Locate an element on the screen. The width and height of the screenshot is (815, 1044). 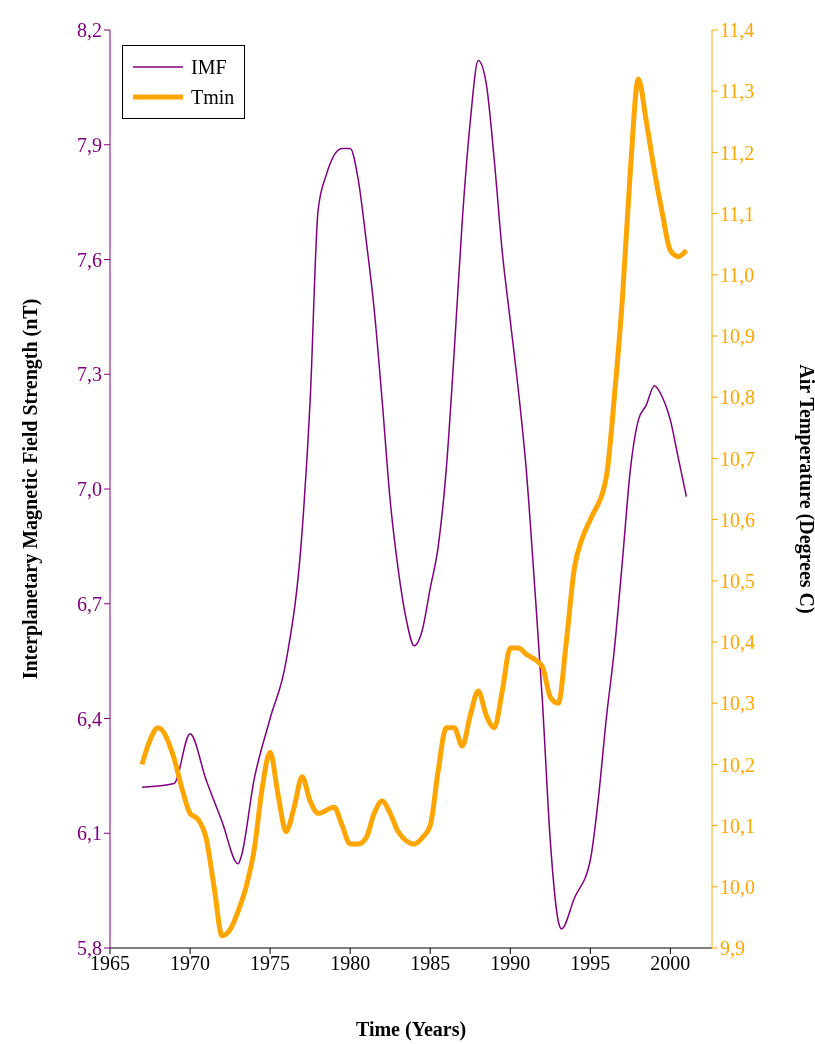
y2-tick-label: 11,3 is located at coordinates (737, 91).